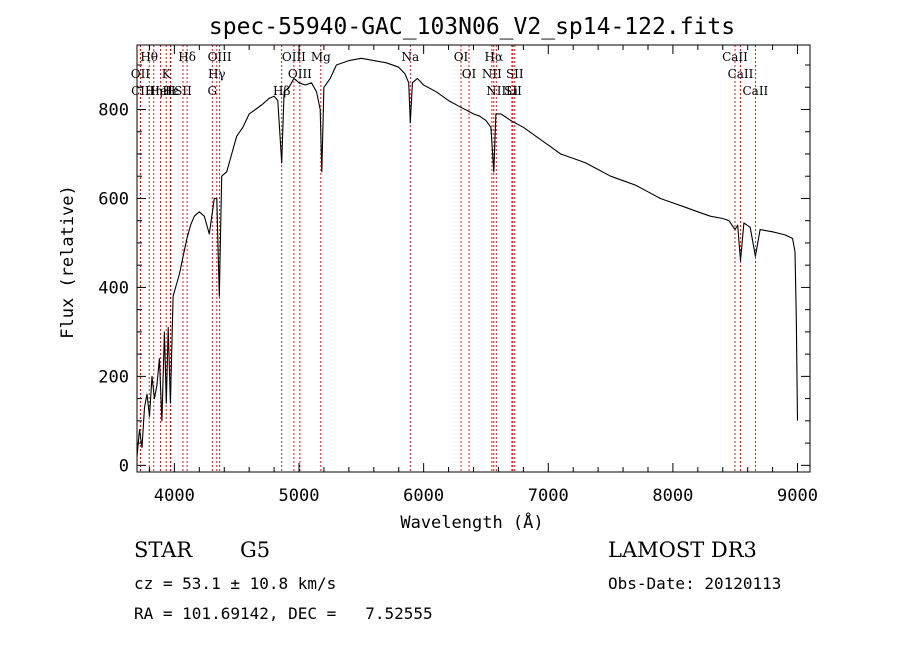 Image resolution: width=900 pixels, height=649 pixels. I want to click on x-tick-label: 5000, so click(299, 496).